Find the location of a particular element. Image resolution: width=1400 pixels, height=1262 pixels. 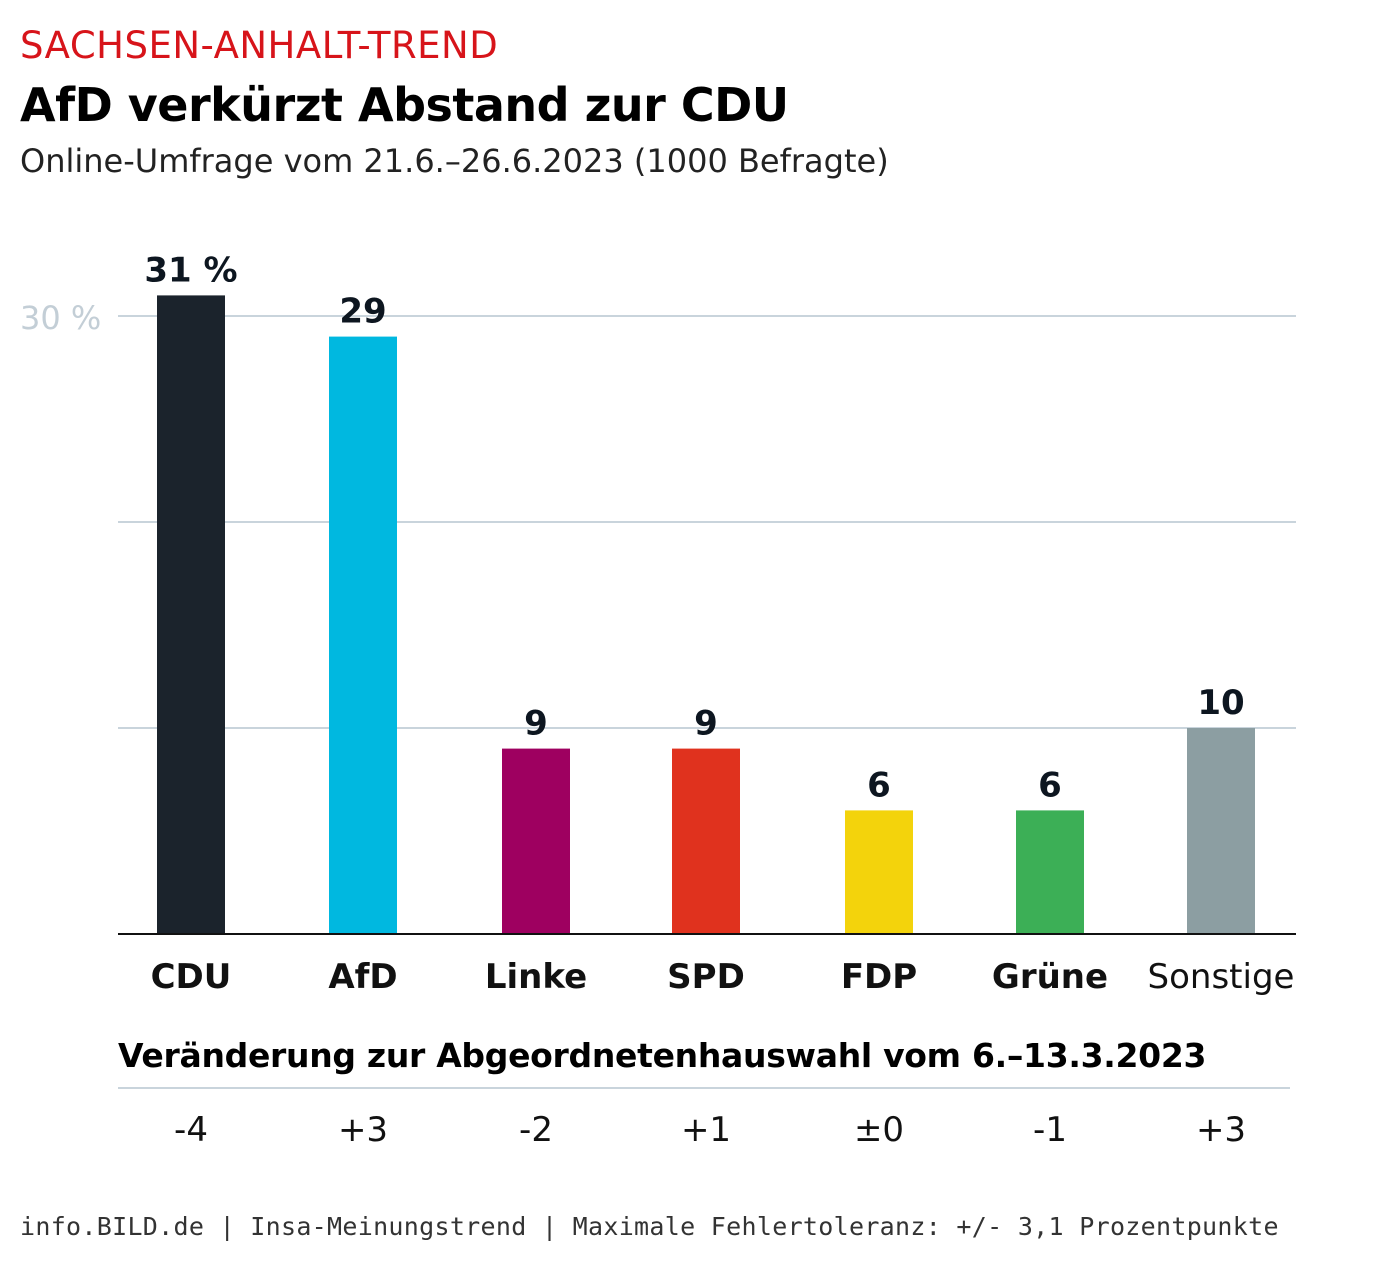

bar-spd is located at coordinates (706, 841).